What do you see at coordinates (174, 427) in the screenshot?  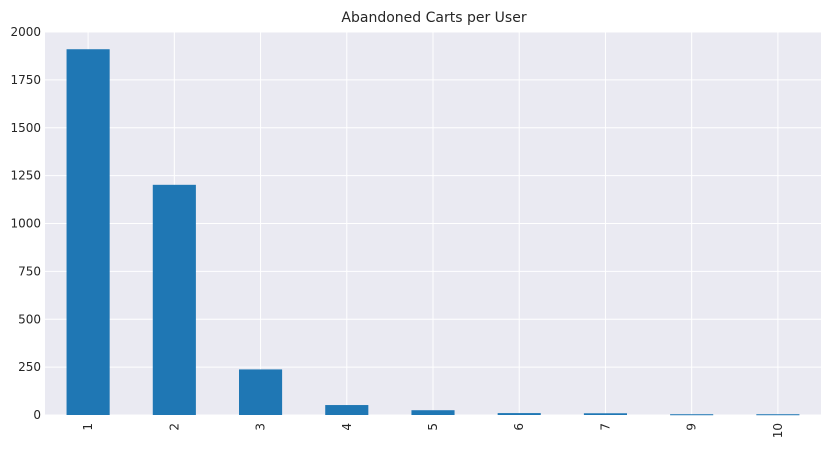 I see `x-tick-label: 2` at bounding box center [174, 427].